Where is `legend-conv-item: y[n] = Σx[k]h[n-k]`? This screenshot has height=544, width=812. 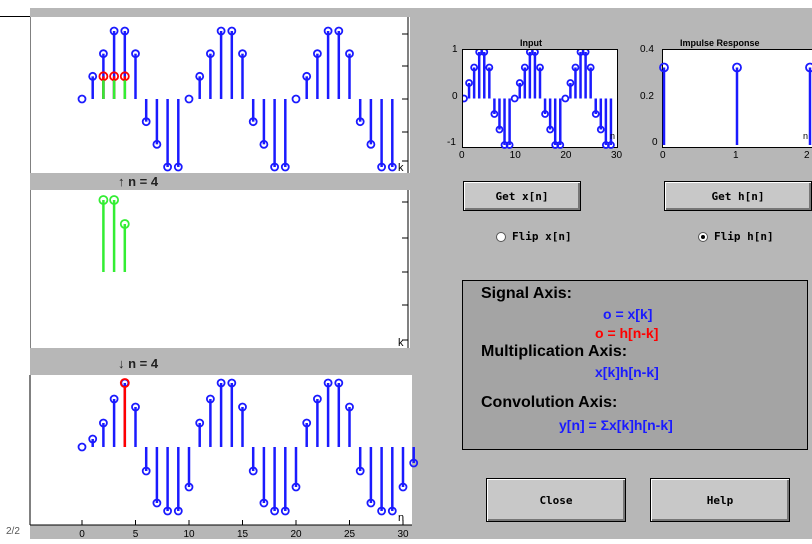
legend-conv-item: y[n] = Σx[k]h[n-k] is located at coordinates (616, 425).